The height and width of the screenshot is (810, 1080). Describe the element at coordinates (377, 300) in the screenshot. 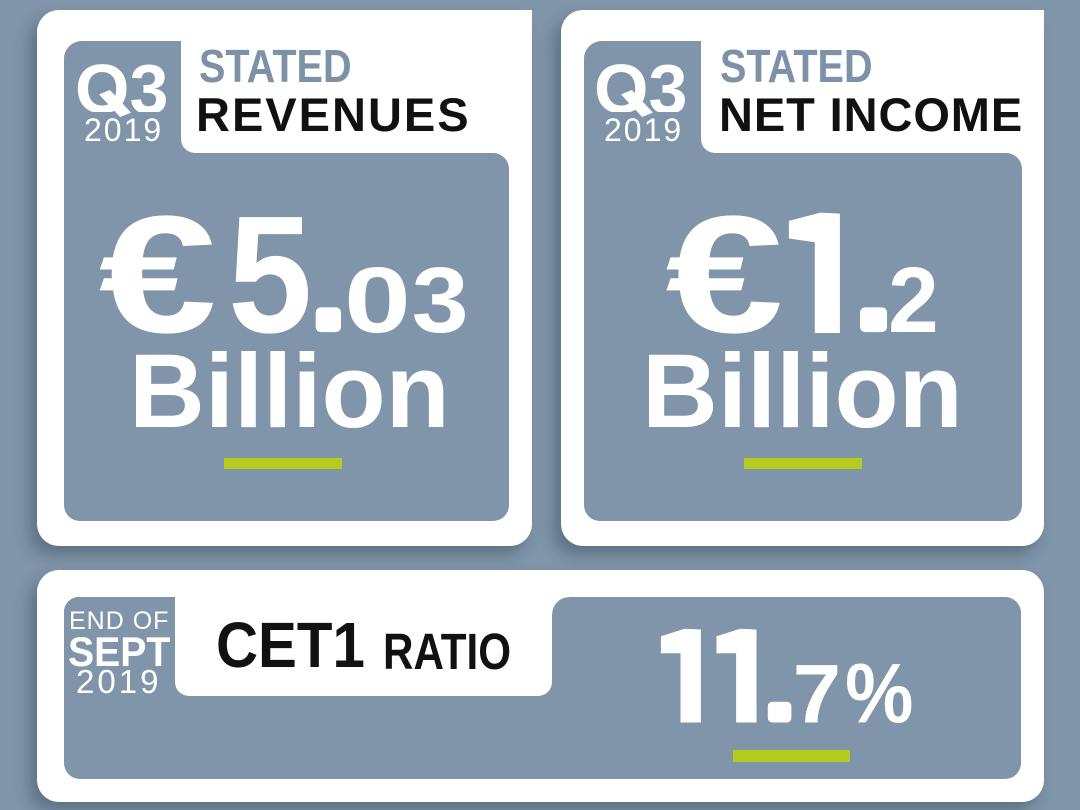

I see `svg-text: 0` at that location.